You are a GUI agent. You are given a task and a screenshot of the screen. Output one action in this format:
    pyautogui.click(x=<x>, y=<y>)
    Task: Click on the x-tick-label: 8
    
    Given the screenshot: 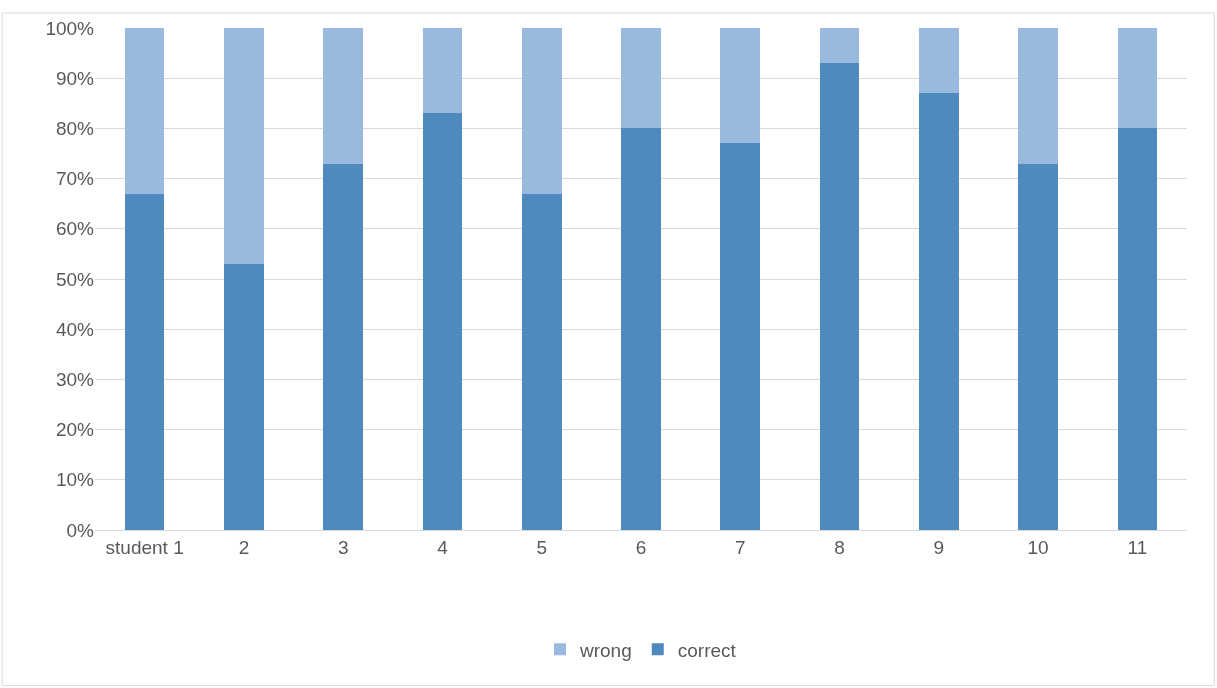 What is the action you would take?
    pyautogui.click(x=839, y=547)
    